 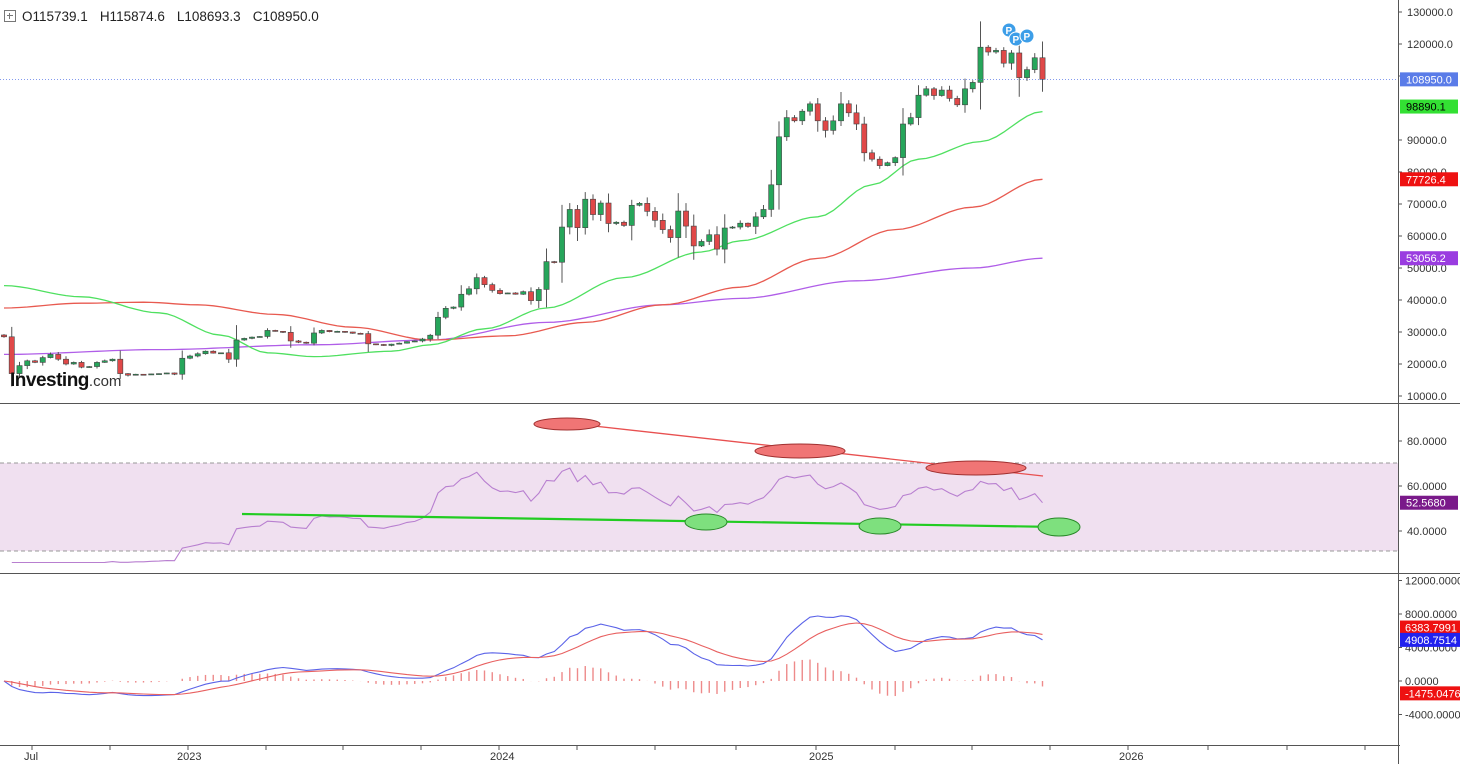 I want to click on logo-text: Investing, so click(x=49, y=380).